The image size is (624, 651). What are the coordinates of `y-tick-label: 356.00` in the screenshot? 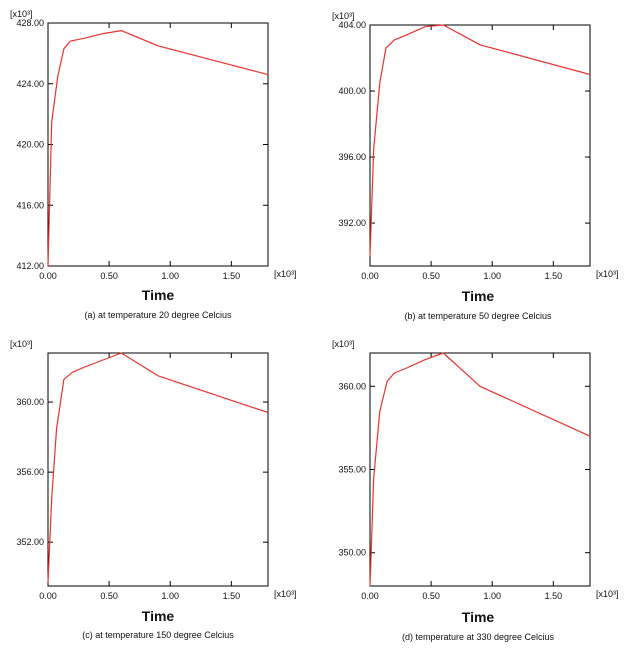 It's located at (30, 472).